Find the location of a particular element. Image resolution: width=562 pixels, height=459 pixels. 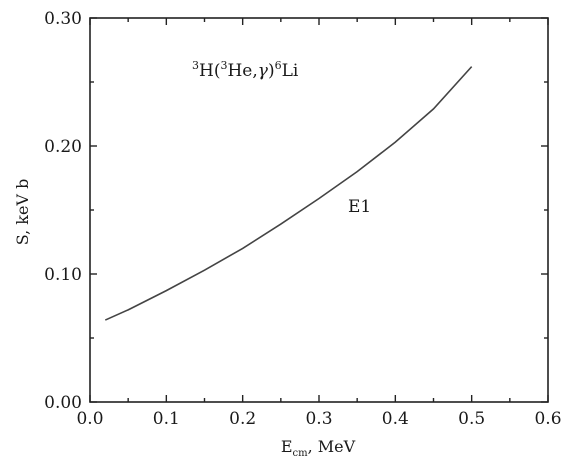

x-tick-label: 0.0 is located at coordinates (89, 419).